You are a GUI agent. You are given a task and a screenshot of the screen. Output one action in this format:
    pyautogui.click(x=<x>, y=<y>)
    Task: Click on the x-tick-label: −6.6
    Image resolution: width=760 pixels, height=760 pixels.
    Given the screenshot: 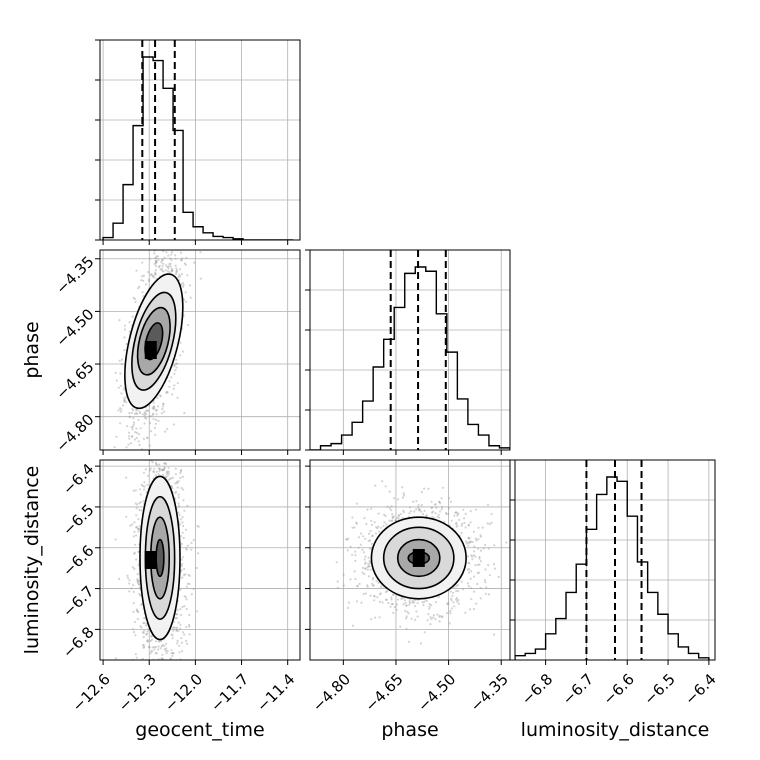 What is the action you would take?
    pyautogui.click(x=619, y=689)
    